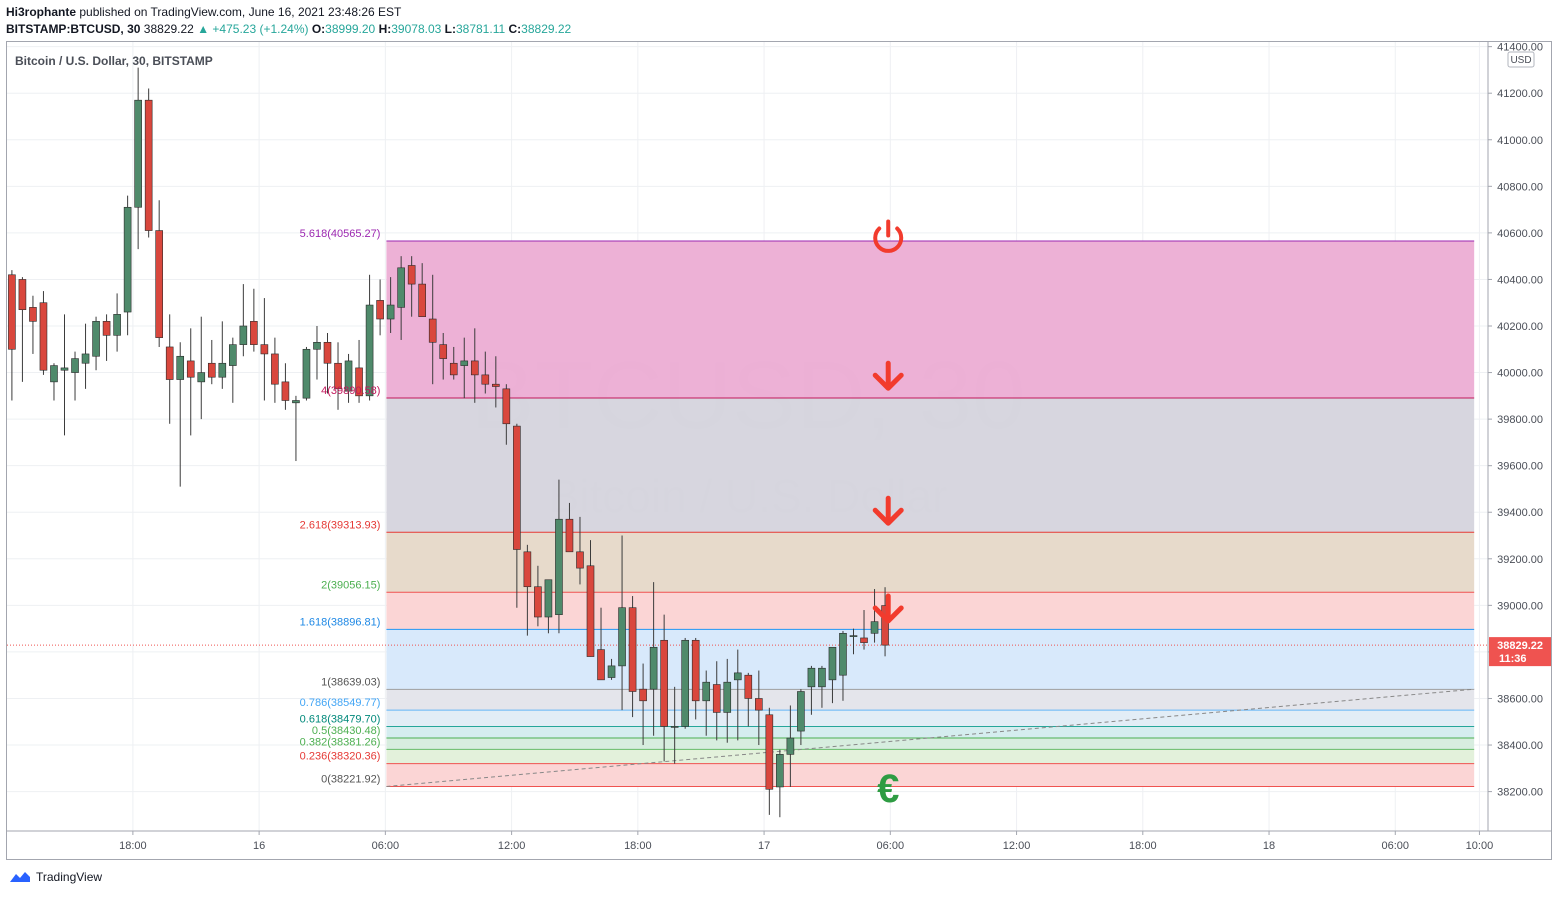  What do you see at coordinates (1513, 659) in the screenshot?
I see `countdown-label: 11:36` at bounding box center [1513, 659].